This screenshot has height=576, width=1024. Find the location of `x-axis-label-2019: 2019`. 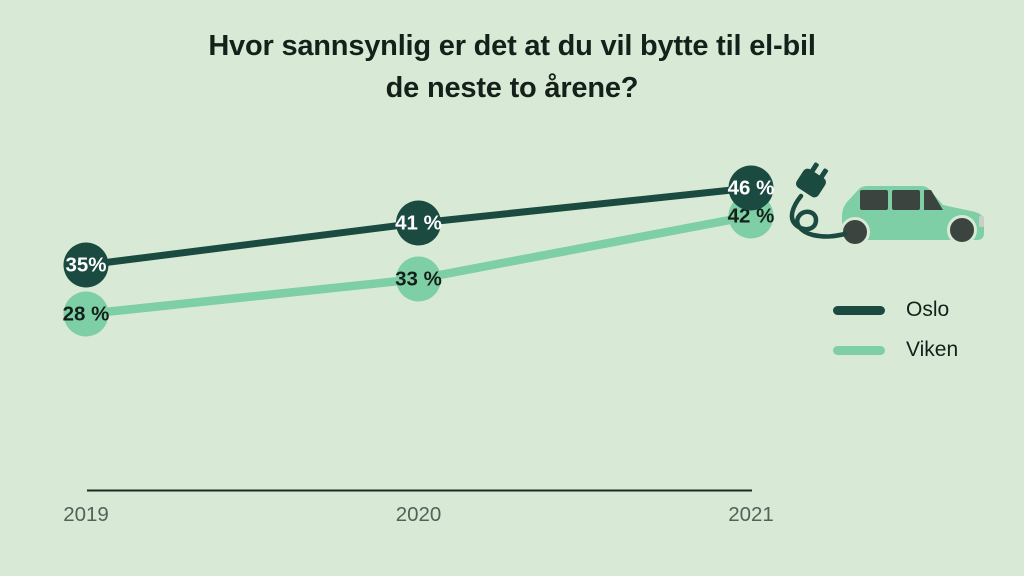

x-axis-label-2019: 2019 is located at coordinates (86, 514).